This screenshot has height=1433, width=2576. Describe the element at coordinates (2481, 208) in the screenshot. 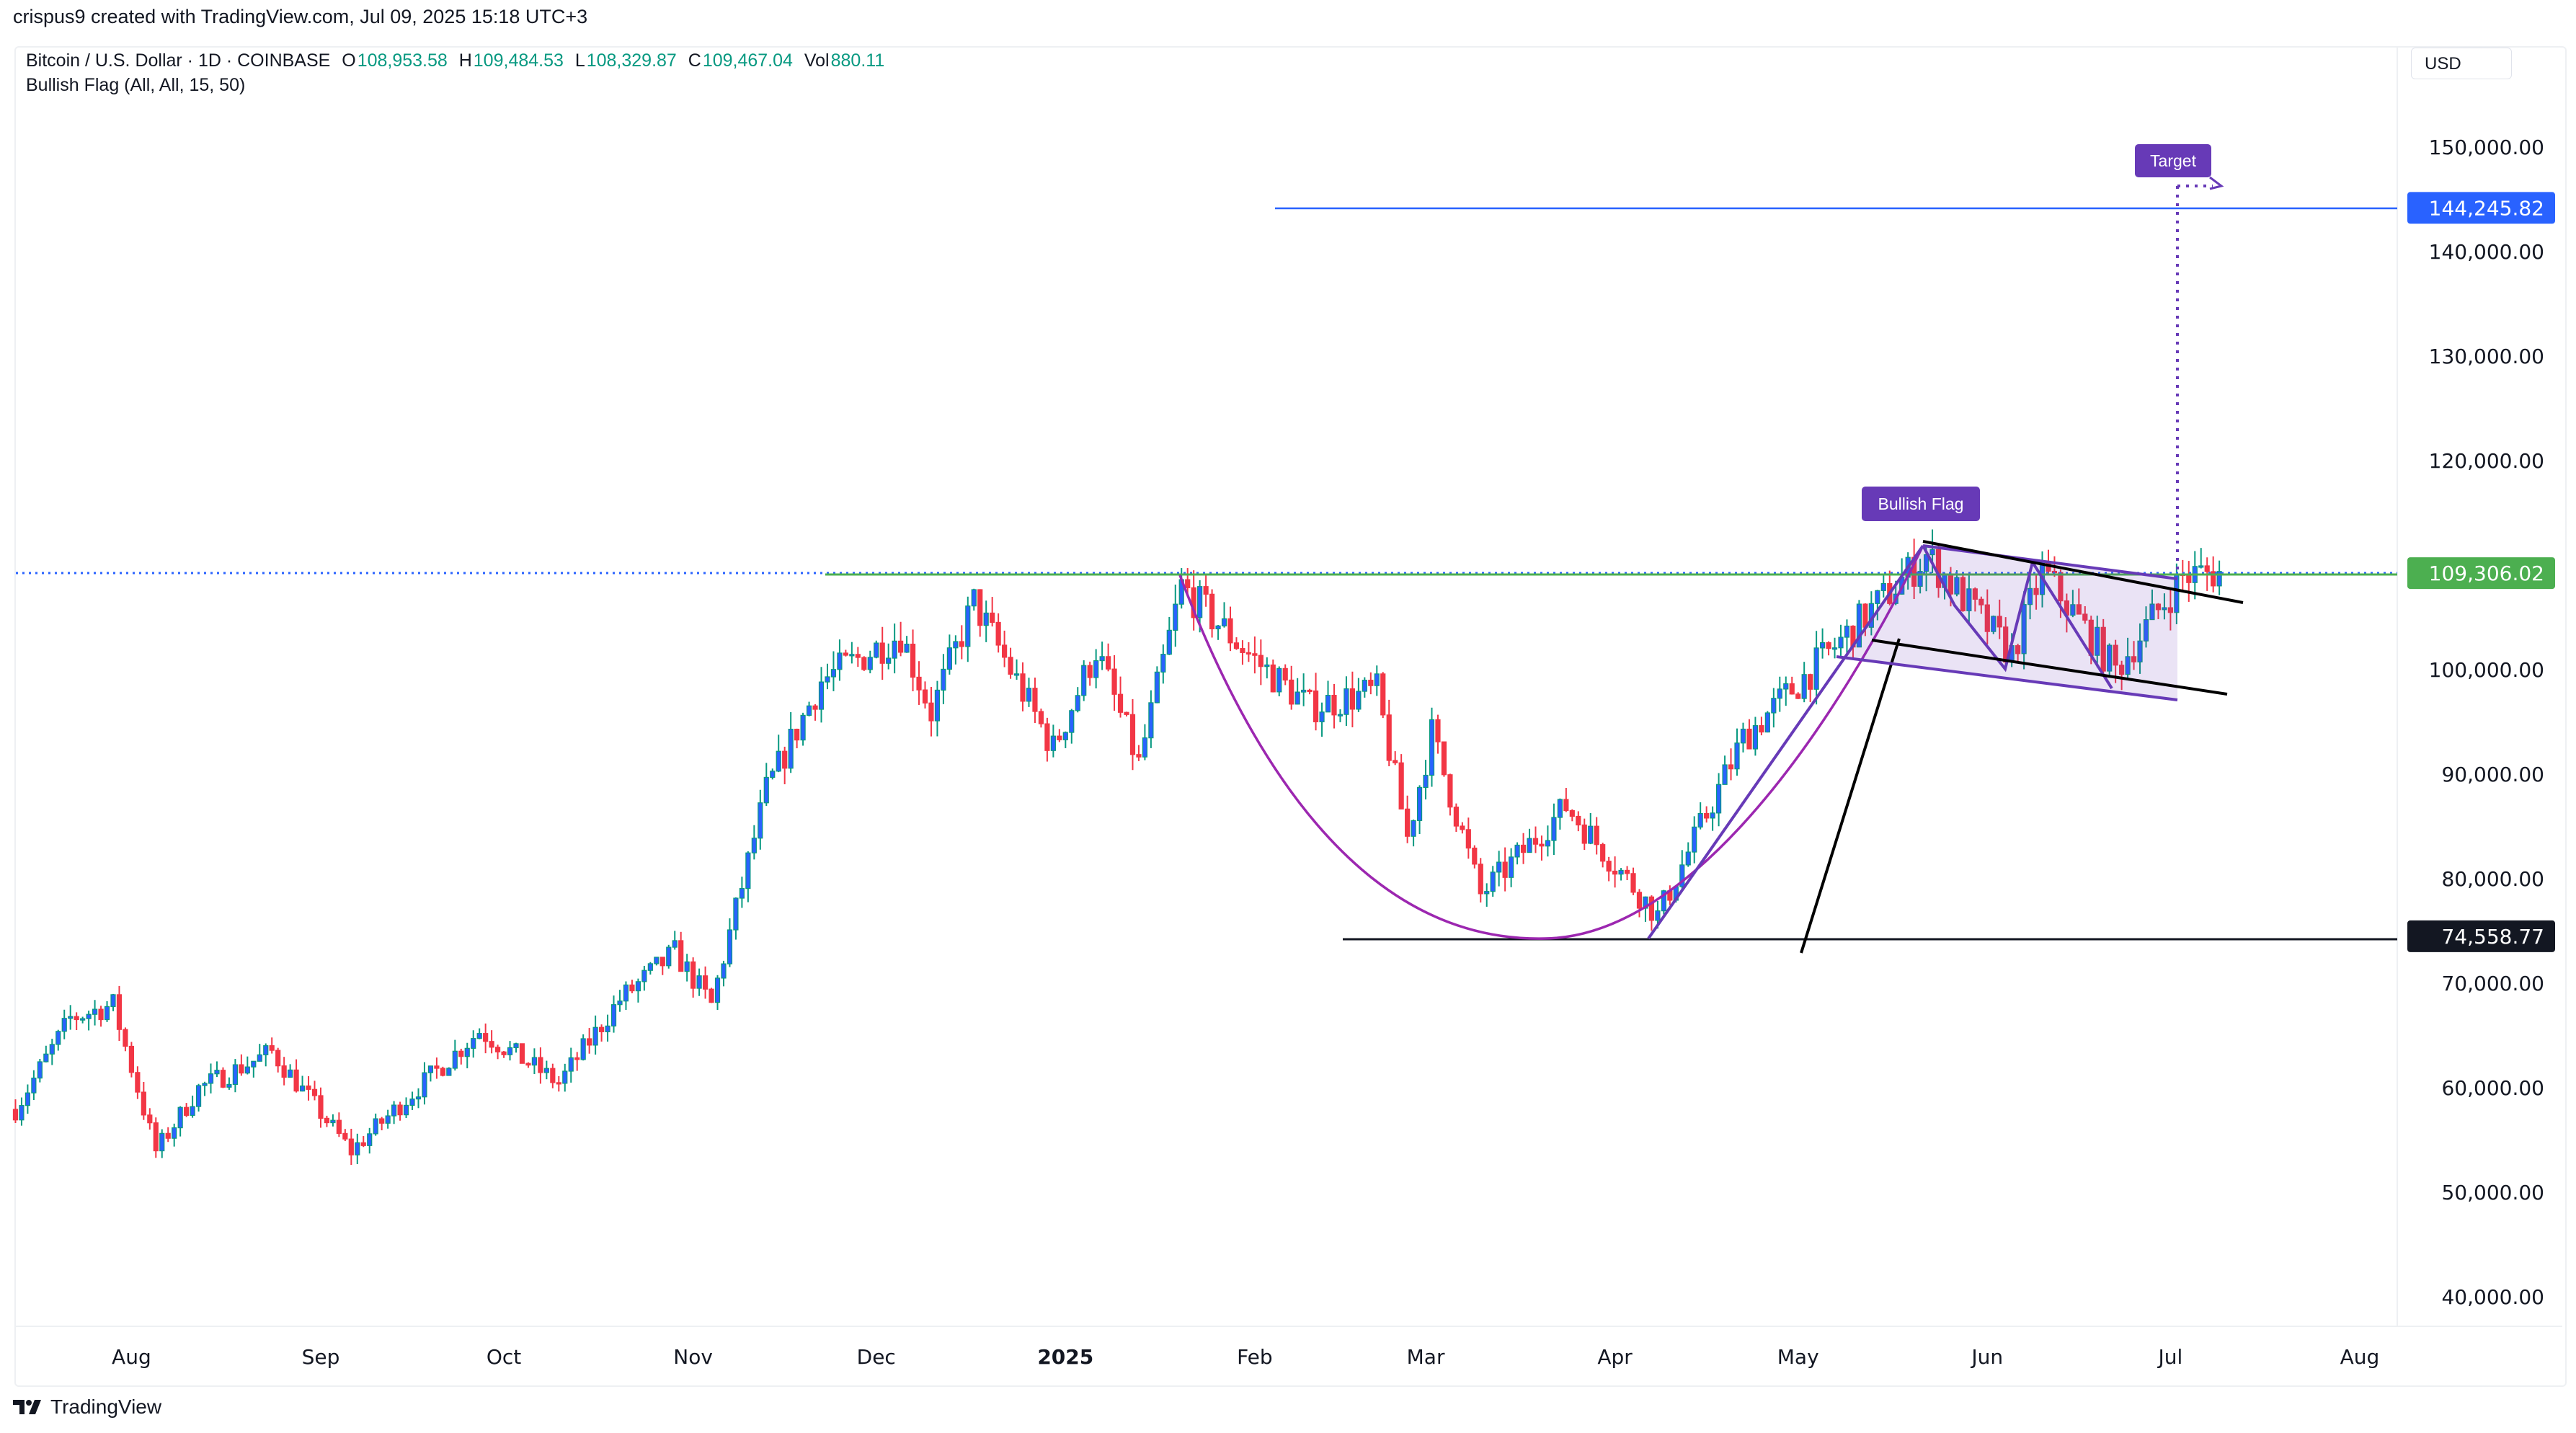

I see `price-label-badge` at that location.